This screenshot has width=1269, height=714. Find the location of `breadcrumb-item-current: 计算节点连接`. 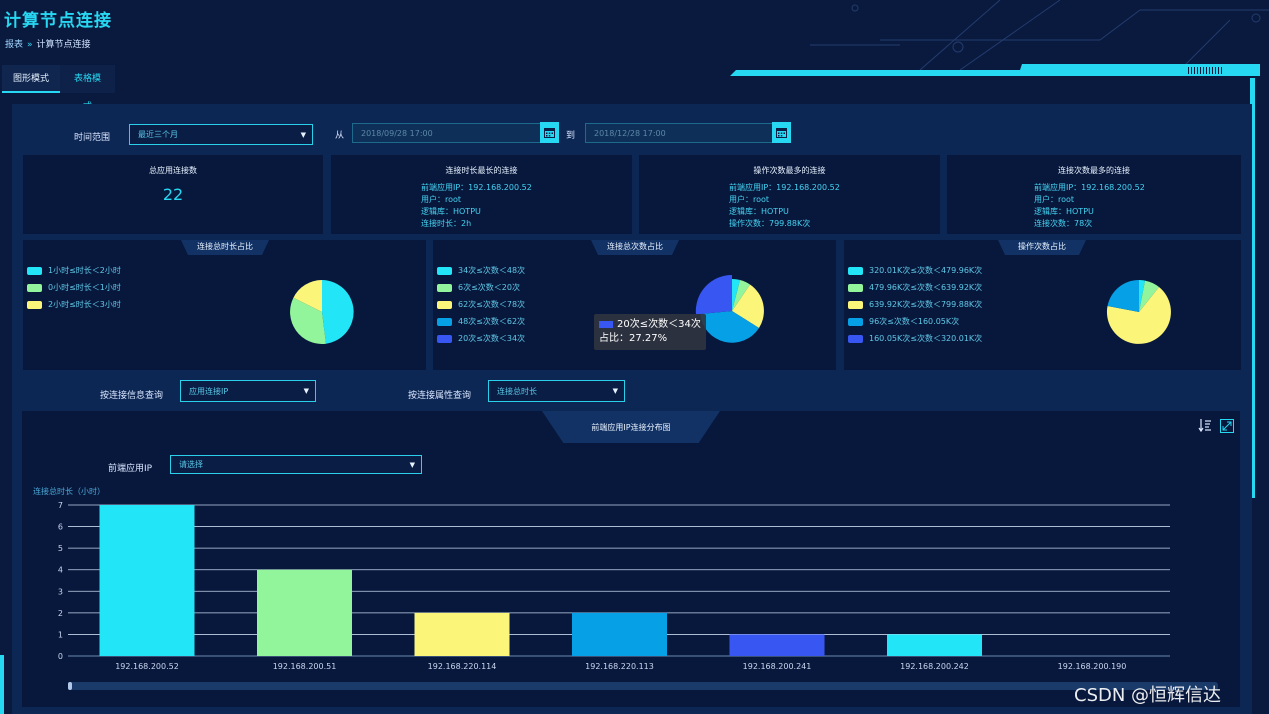

breadcrumb-item-current: 计算节点连接 is located at coordinates (63, 45).